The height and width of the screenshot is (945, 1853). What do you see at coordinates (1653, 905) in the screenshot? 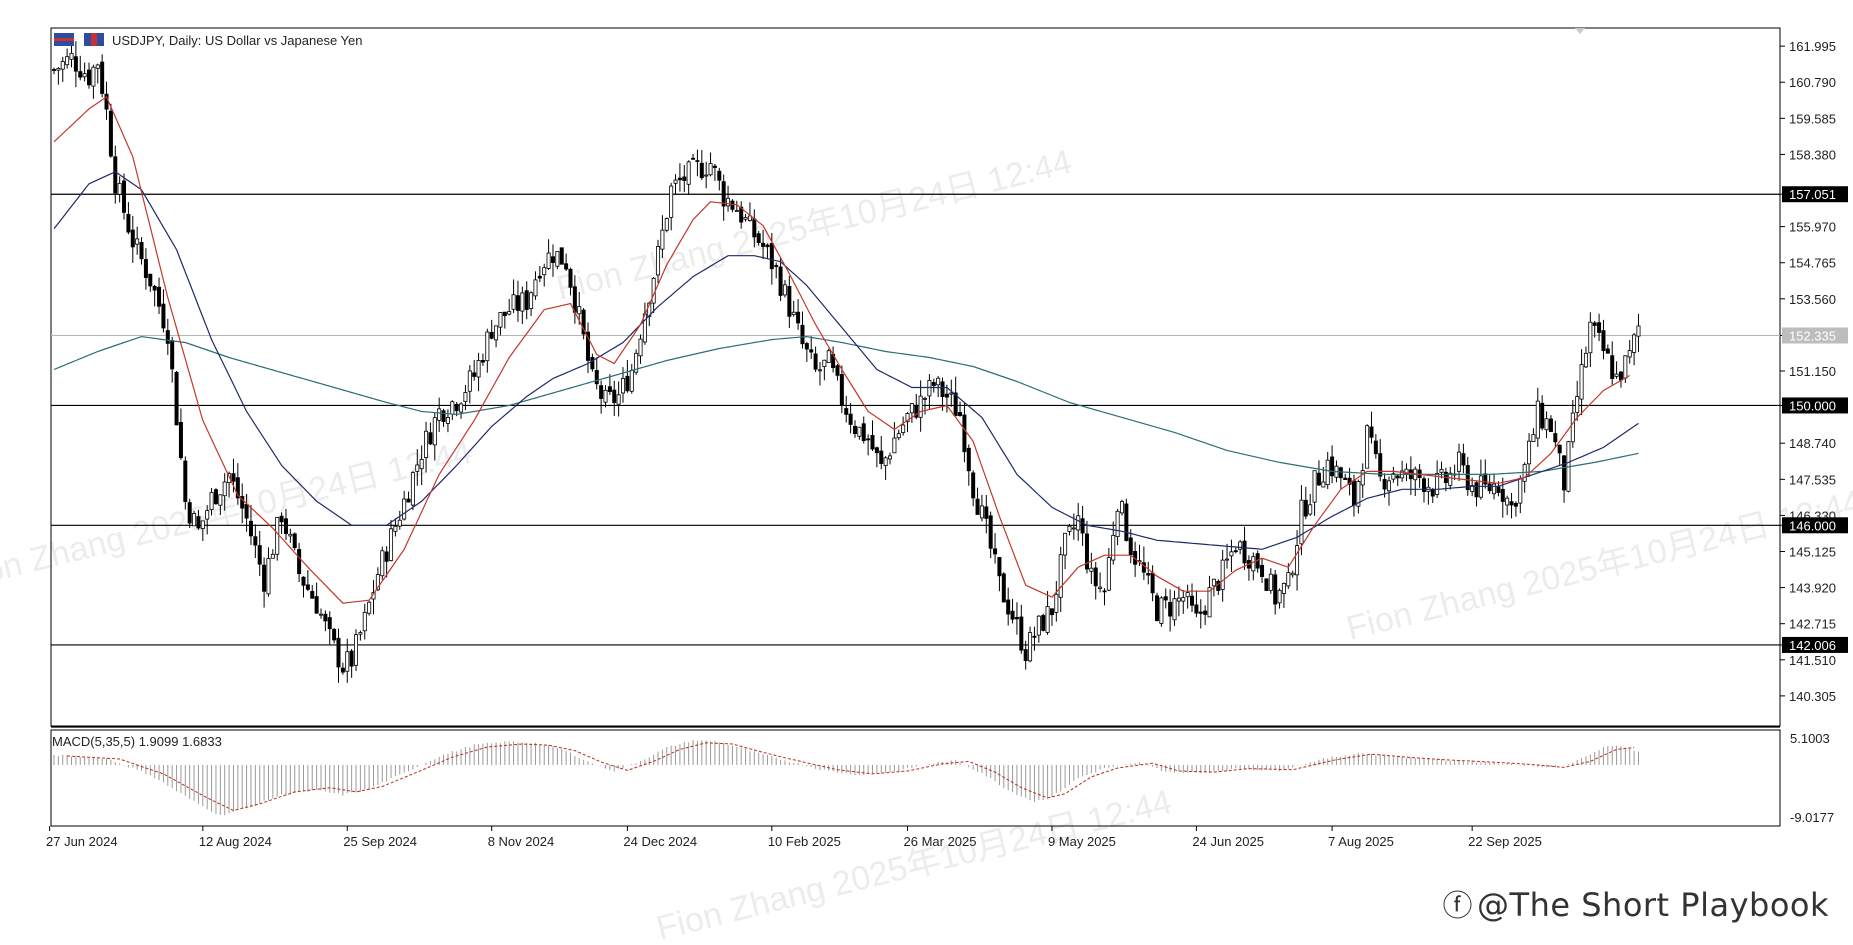
I see `author-handle-text: @The Short Playbook` at bounding box center [1653, 905].